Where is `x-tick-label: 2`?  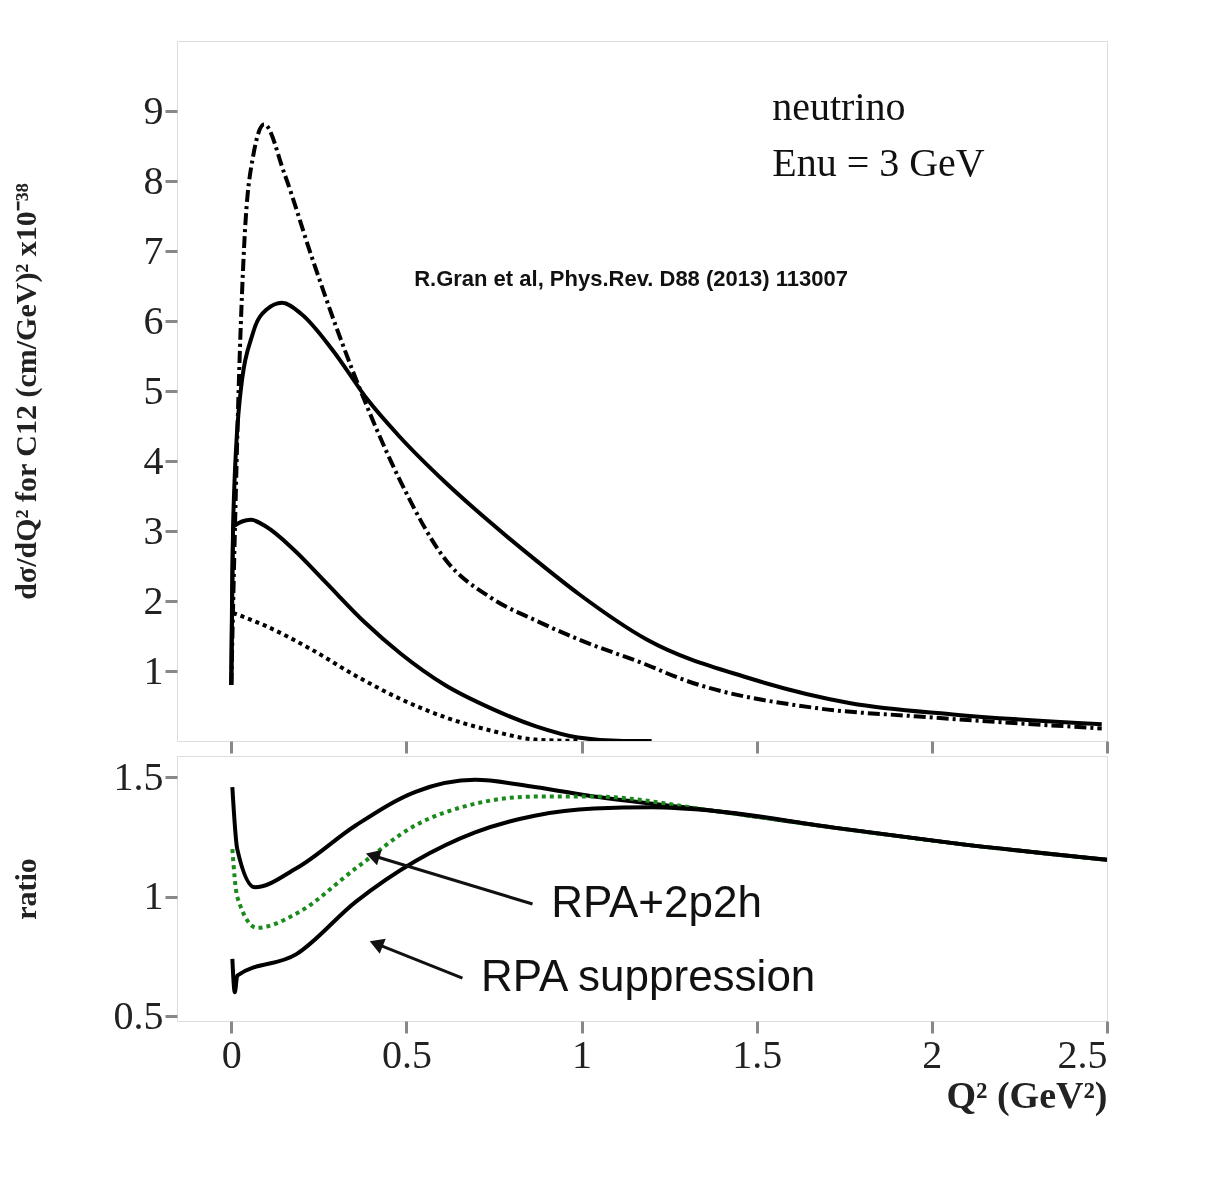 x-tick-label: 2 is located at coordinates (932, 1054).